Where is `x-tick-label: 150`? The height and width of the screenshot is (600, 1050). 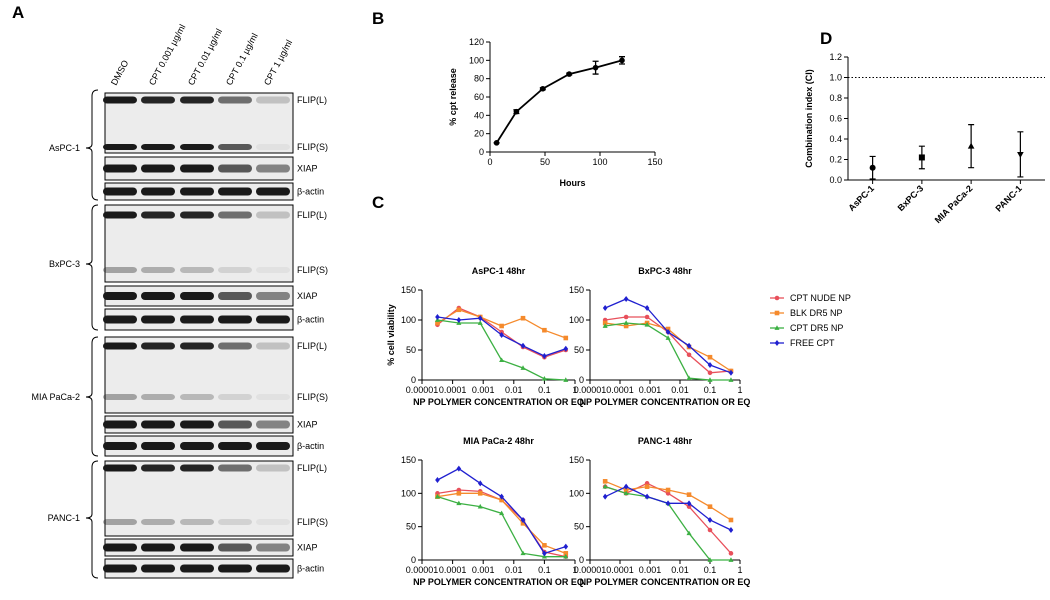
x-tick-label: 150 is located at coordinates (654, 162).